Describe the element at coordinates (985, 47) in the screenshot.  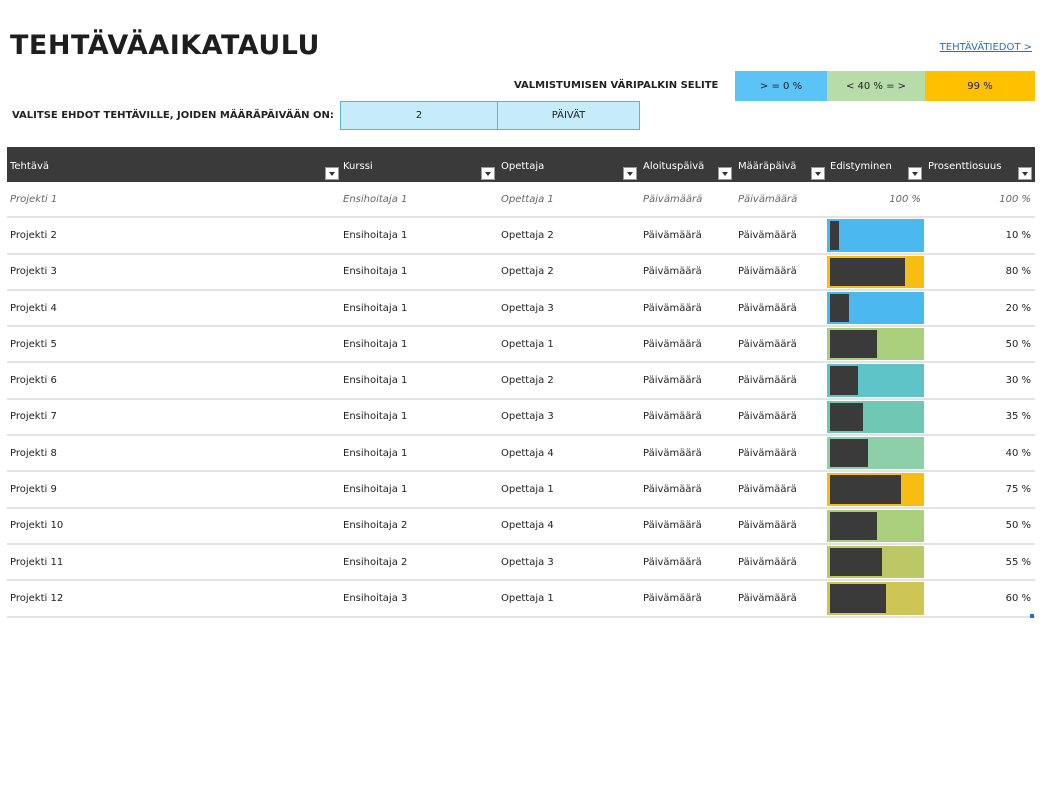
I see `task-details-link: TEHTÄVÄTIEDOT >` at that location.